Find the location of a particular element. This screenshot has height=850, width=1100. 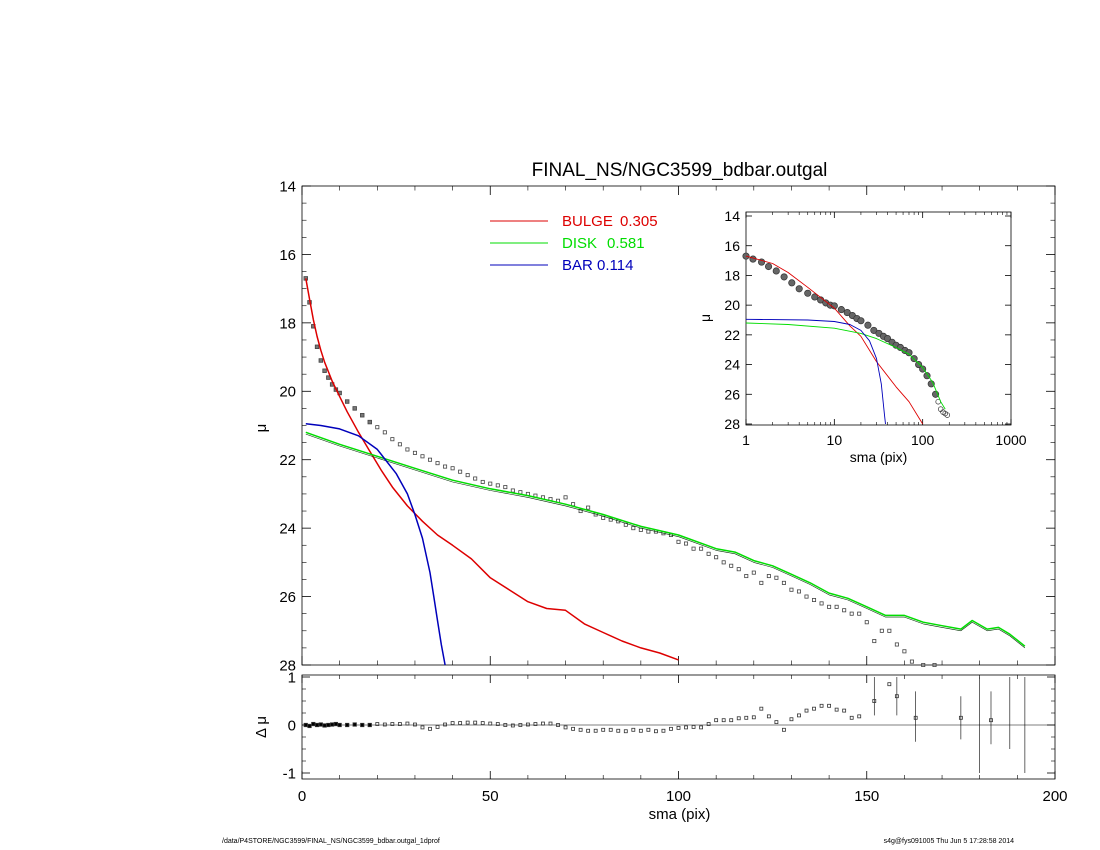

inset-ytick-label: 26 is located at coordinates (732, 394).